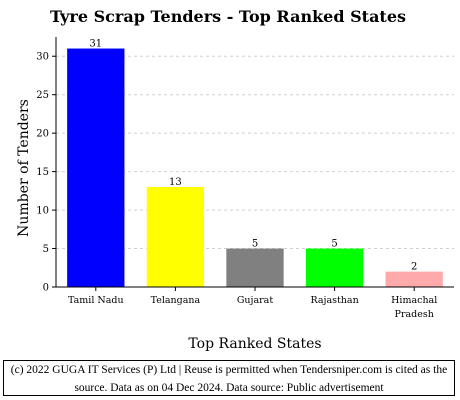 This screenshot has height=400, width=460. Describe the element at coordinates (46, 288) in the screenshot. I see `y-tick-label: 0` at that location.